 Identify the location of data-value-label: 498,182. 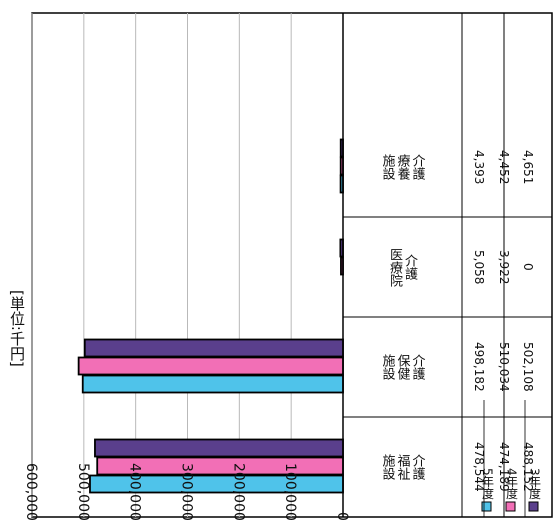
(479, 367).